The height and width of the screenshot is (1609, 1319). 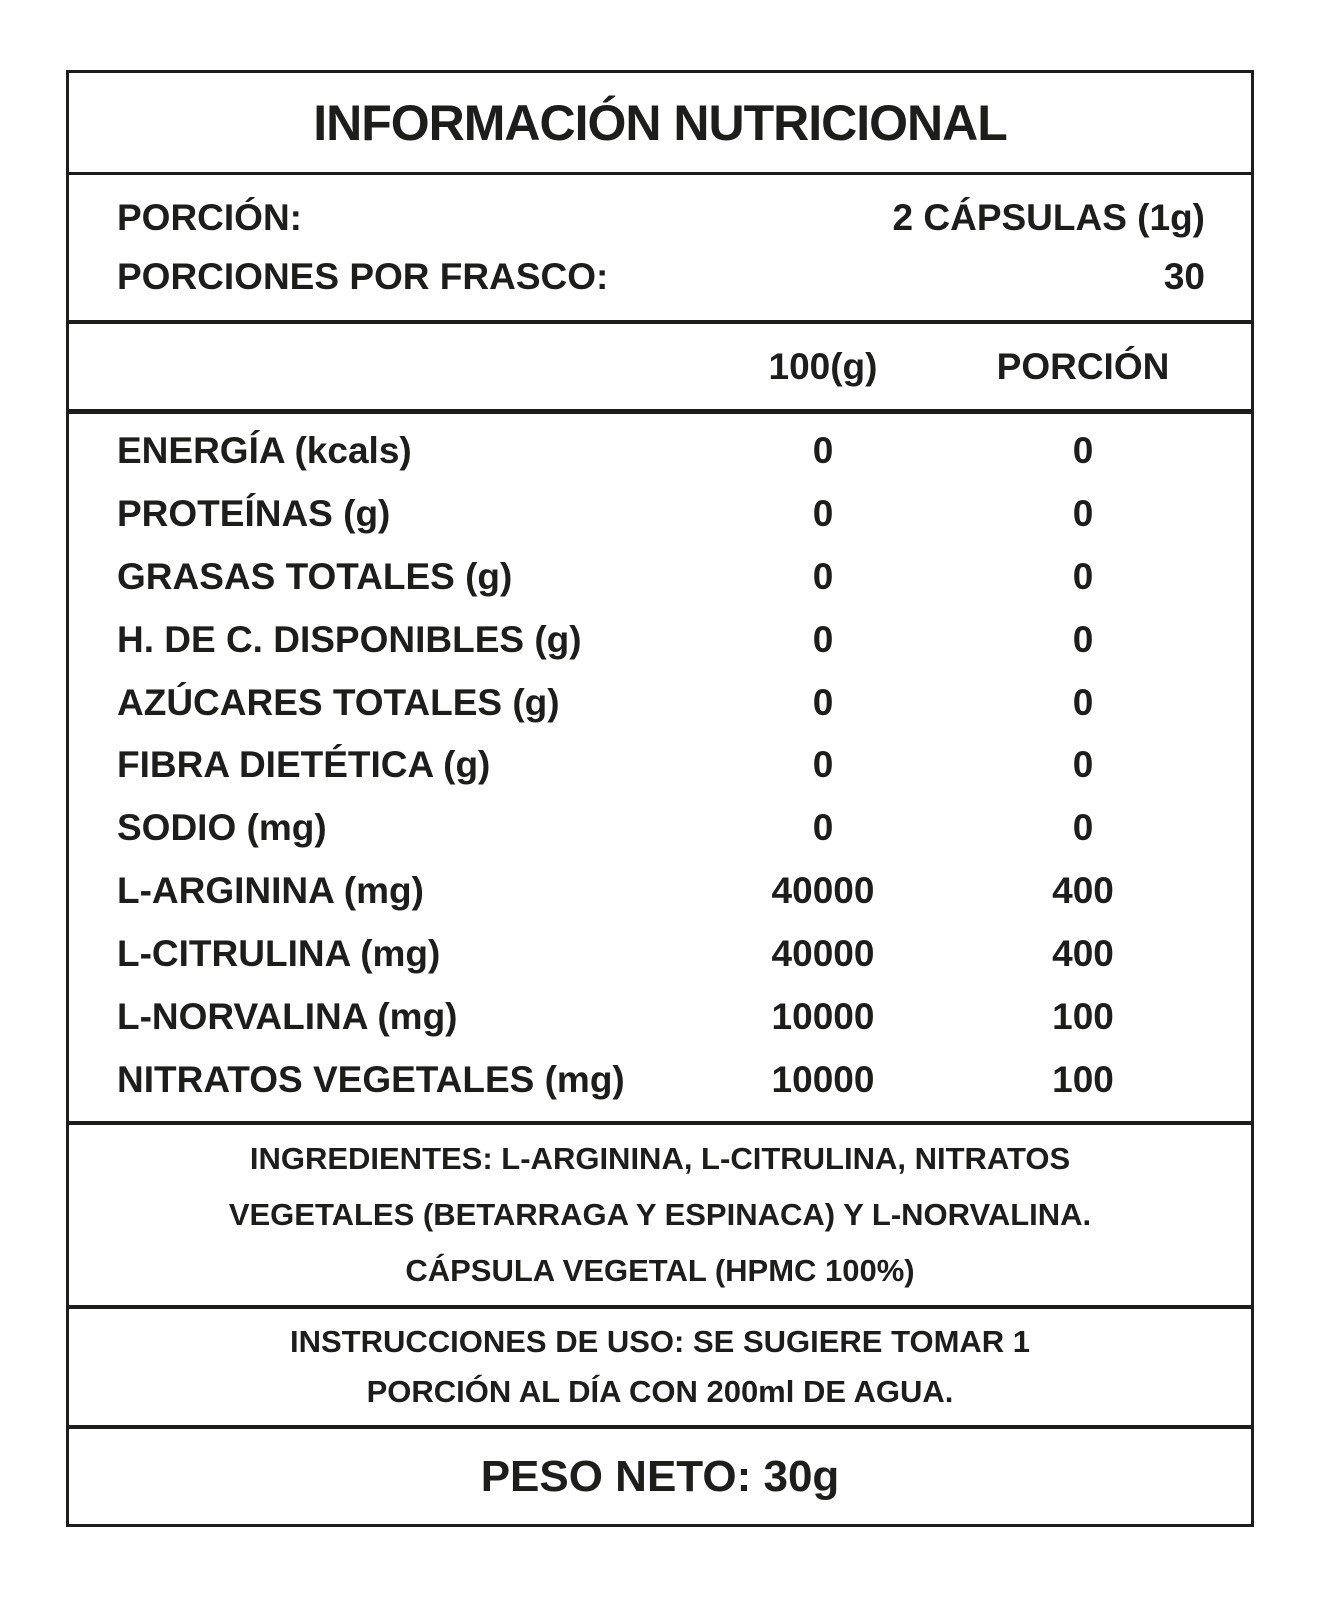 What do you see at coordinates (1184, 276) in the screenshot?
I see `servings-per-container-value: 30` at bounding box center [1184, 276].